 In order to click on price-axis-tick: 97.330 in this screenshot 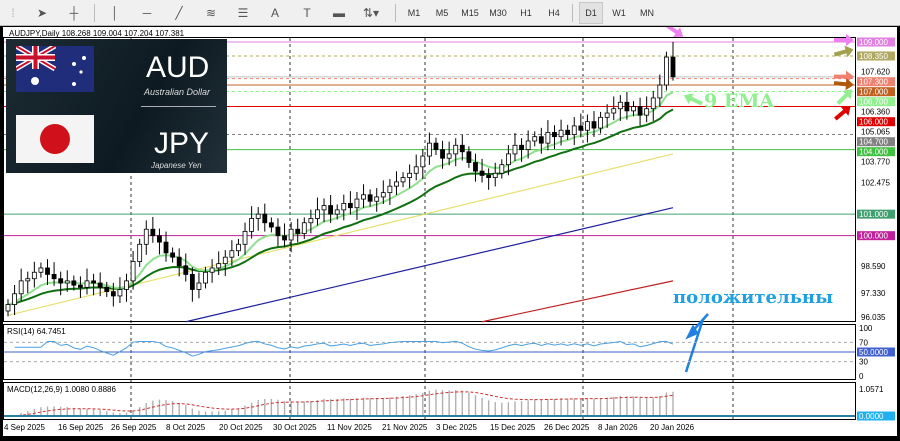, I will do `click(873, 293)`.